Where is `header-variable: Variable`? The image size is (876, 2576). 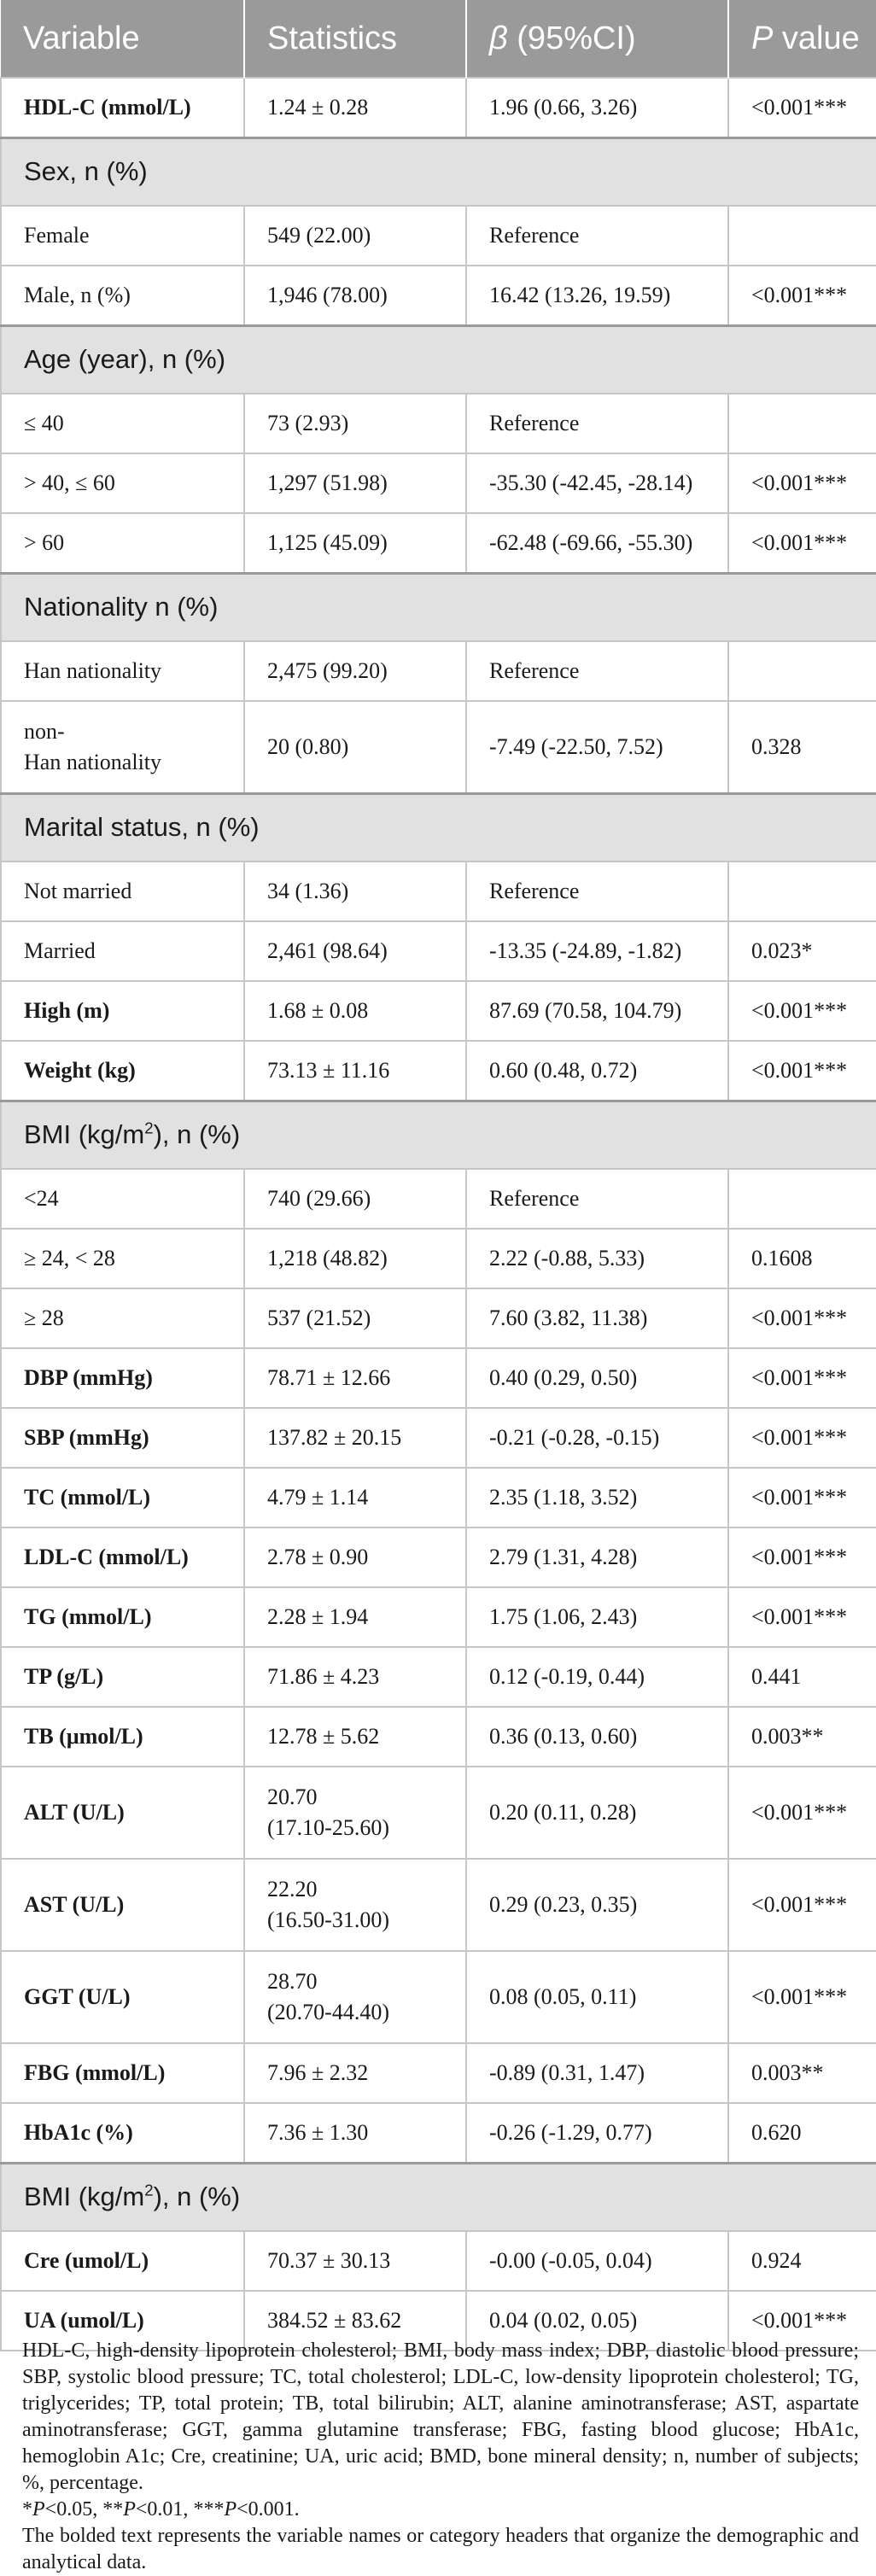
header-variable: Variable is located at coordinates (123, 39).